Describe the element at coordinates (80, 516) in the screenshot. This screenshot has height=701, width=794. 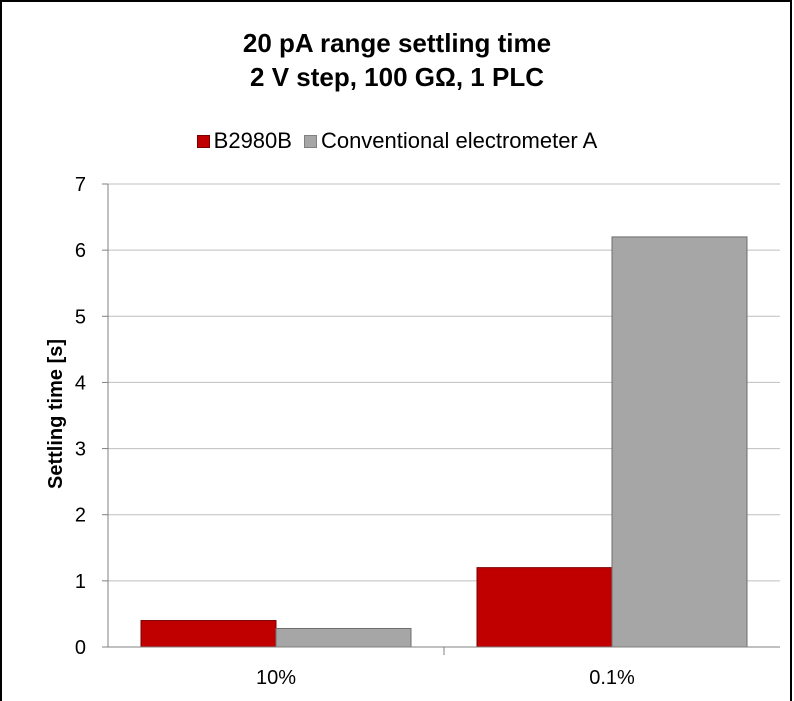
I see `y-tick-label: 2` at that location.